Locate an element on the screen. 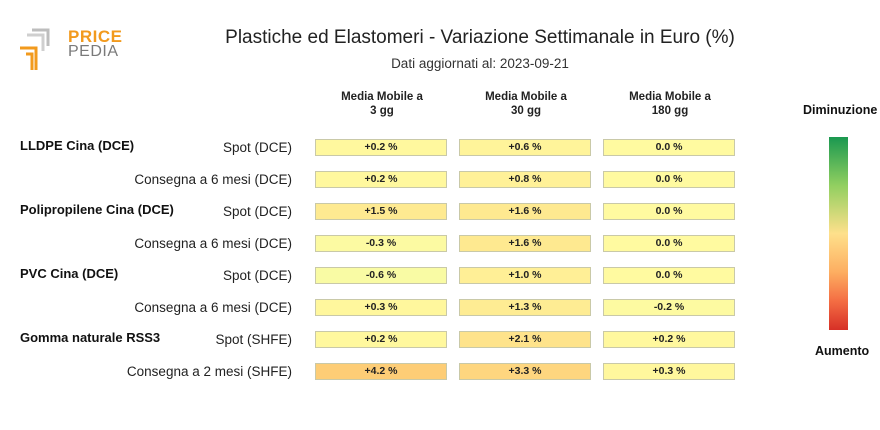 The height and width of the screenshot is (430, 880). column-header-30gg: Media Mobile a 30 gg is located at coordinates (526, 104).